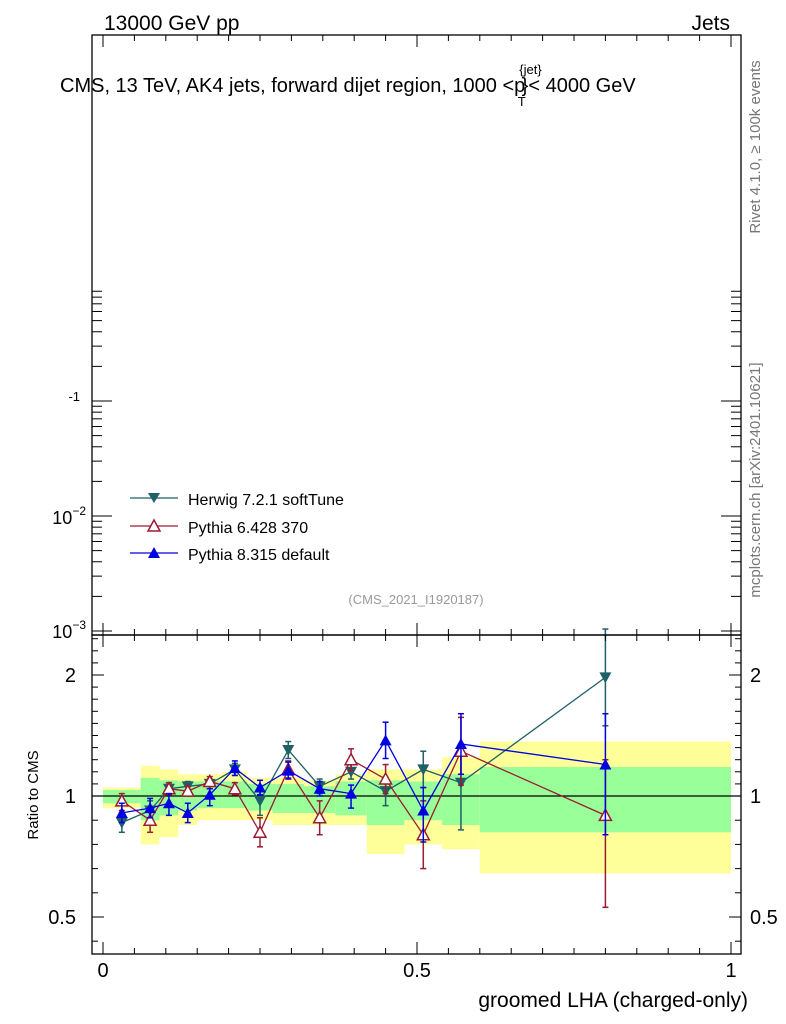 This screenshot has width=786, height=1024. I want to click on ratio-bands, so click(417, 807).